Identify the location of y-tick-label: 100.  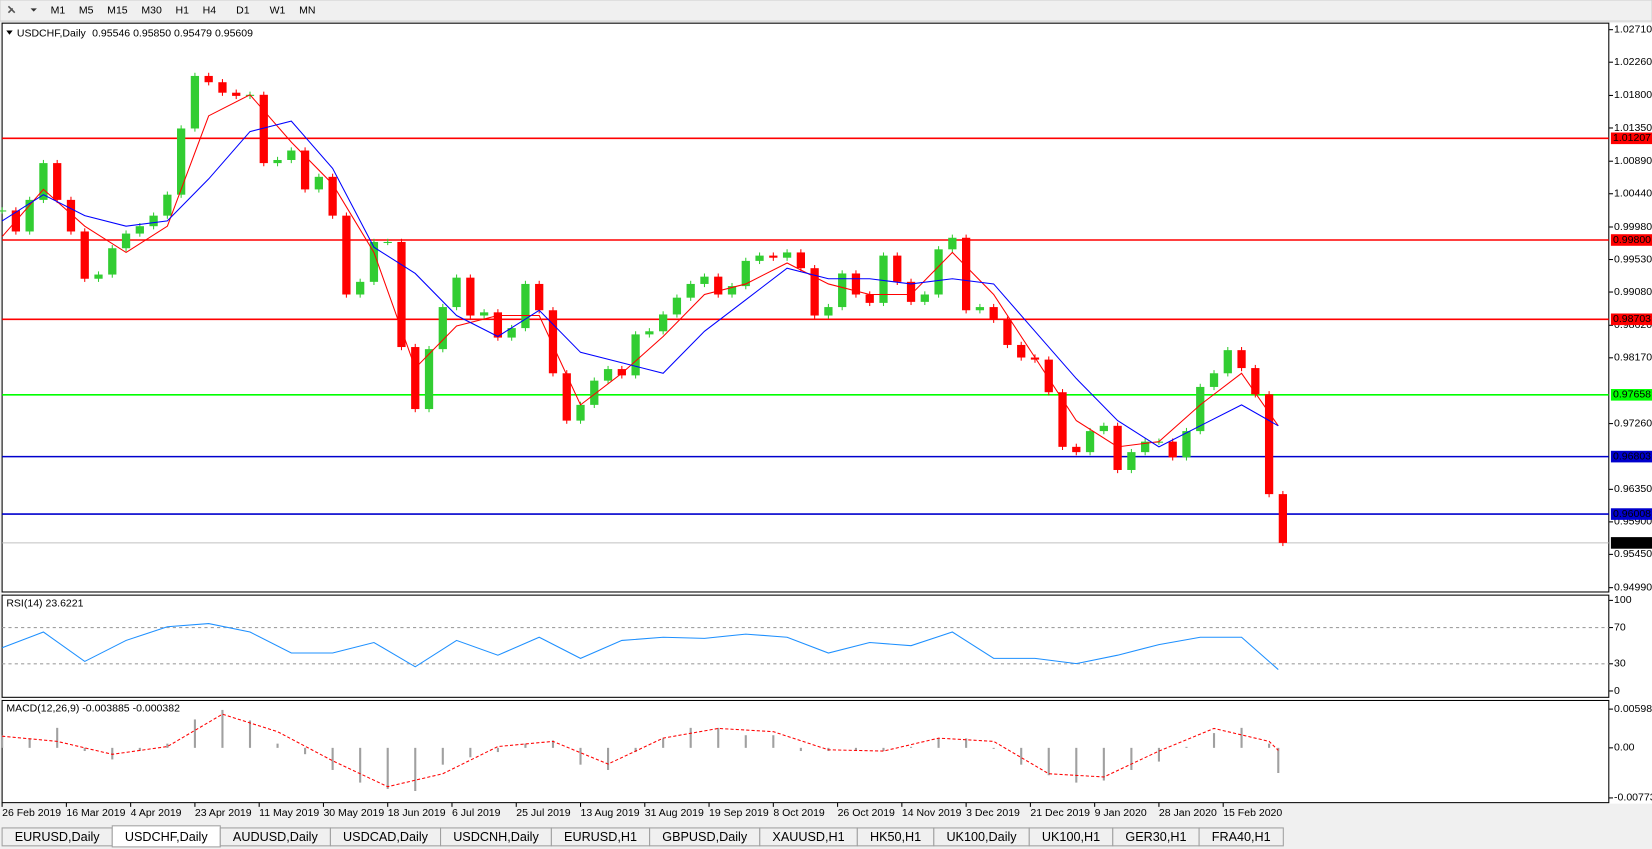
(1623, 600).